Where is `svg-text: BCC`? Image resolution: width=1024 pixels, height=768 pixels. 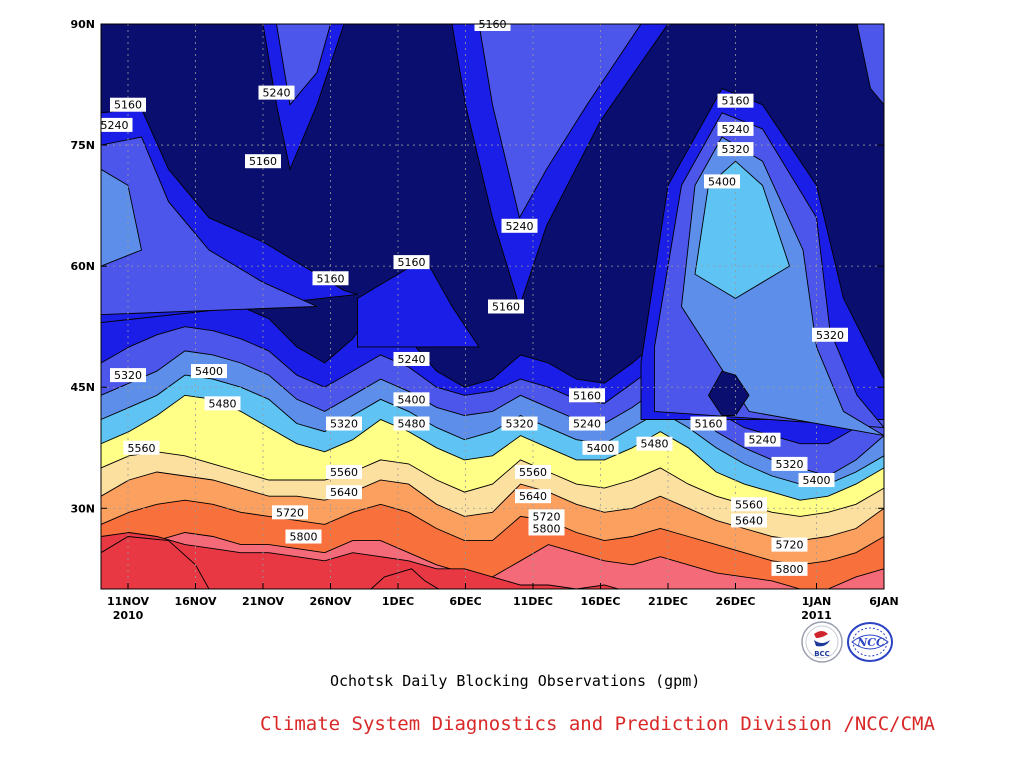
svg-text: BCC is located at coordinates (822, 654).